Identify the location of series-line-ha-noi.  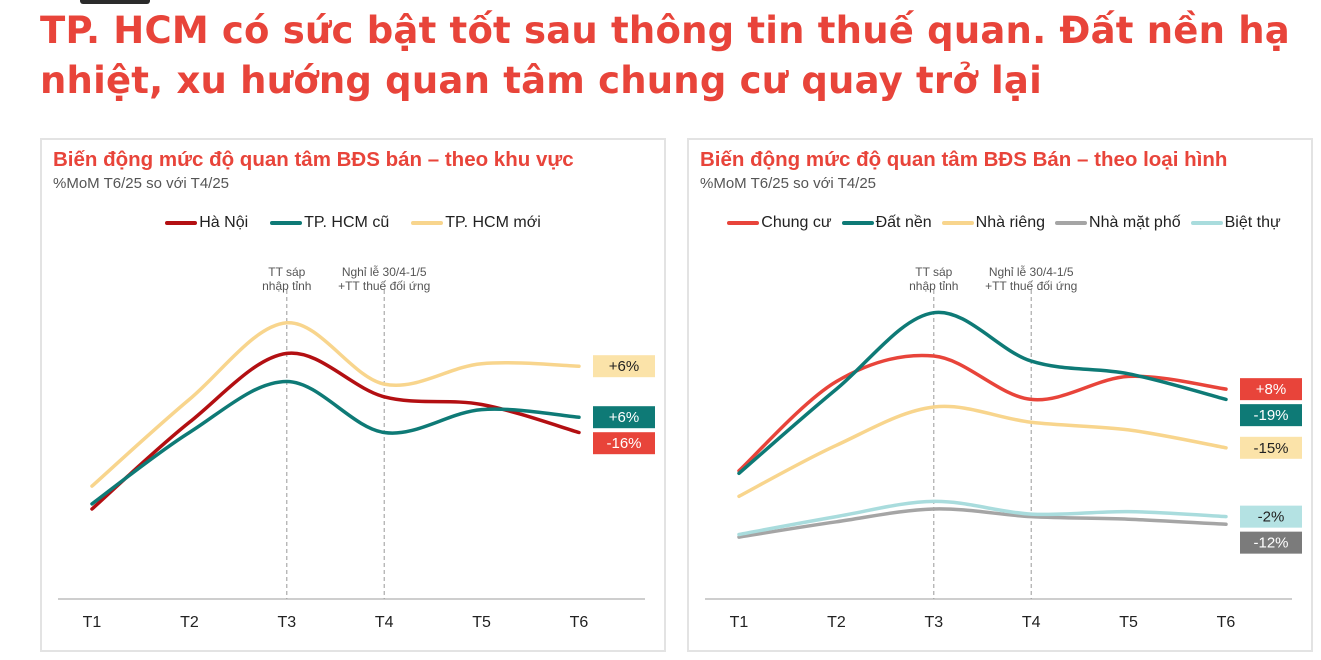
(335, 431).